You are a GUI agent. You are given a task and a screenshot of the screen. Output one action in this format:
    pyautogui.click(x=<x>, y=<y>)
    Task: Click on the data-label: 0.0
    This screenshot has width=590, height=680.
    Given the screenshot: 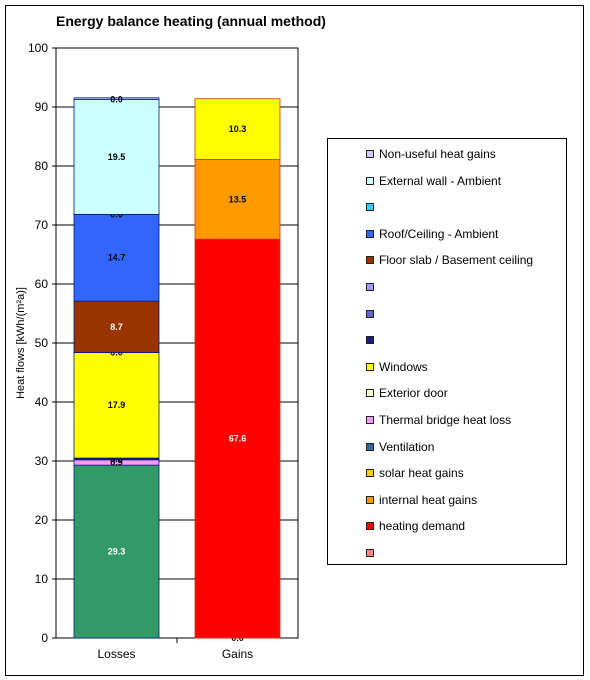 What is the action you would take?
    pyautogui.click(x=116, y=99)
    